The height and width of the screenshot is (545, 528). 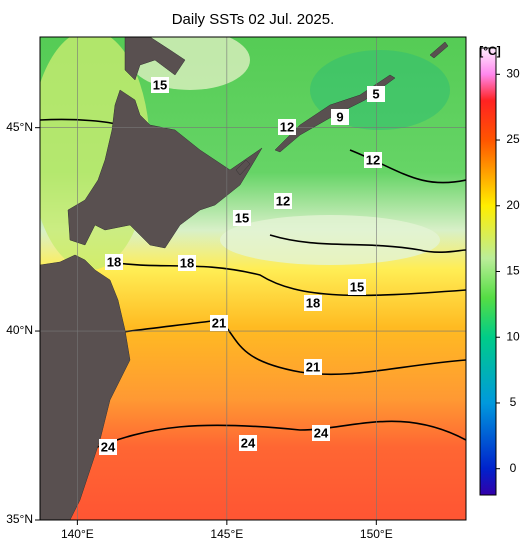 I want to click on colorbar-tick-label: 15, so click(x=513, y=271).